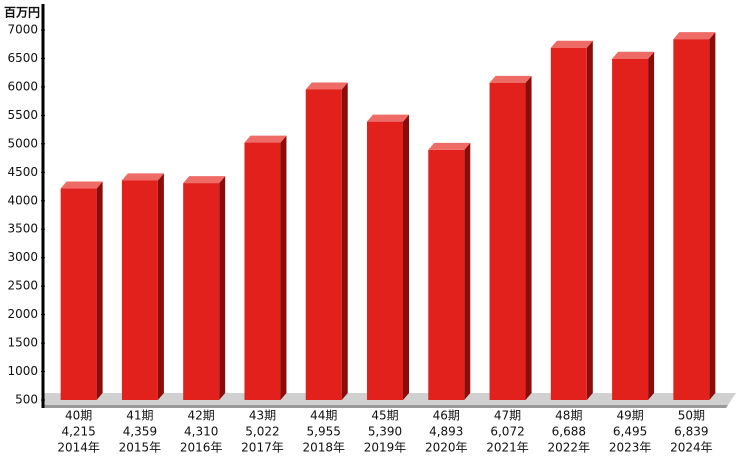  Describe the element at coordinates (78, 432) in the screenshot. I see `value-label: 4,215` at that location.